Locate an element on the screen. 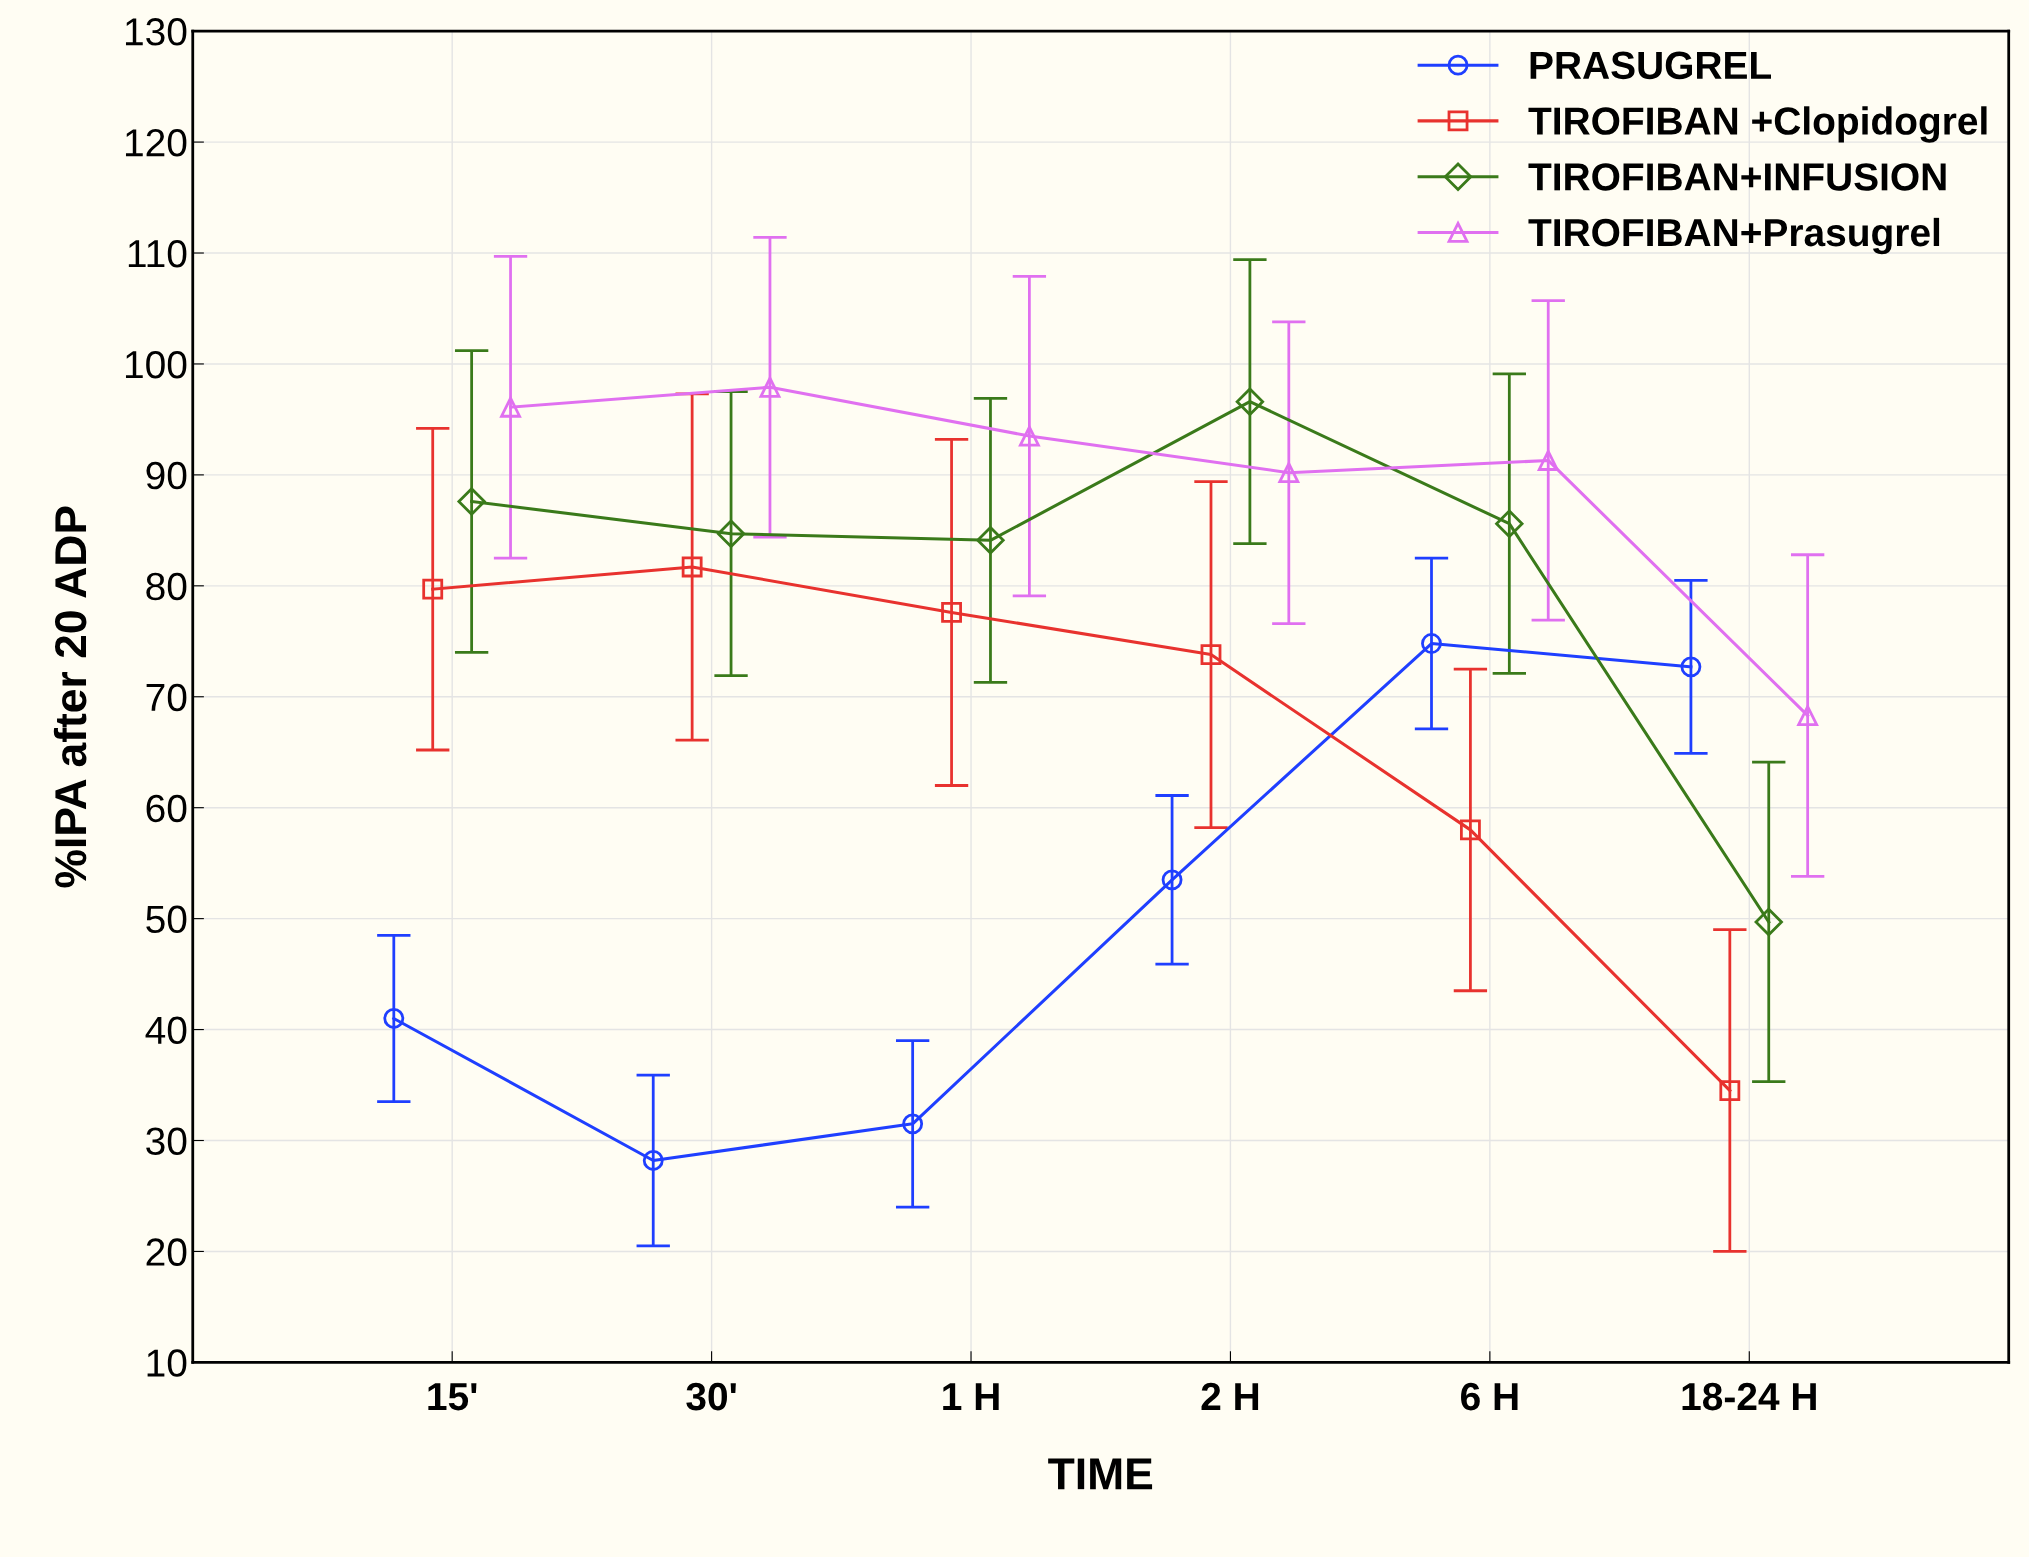  y-tick-label: 50 is located at coordinates (166, 919).